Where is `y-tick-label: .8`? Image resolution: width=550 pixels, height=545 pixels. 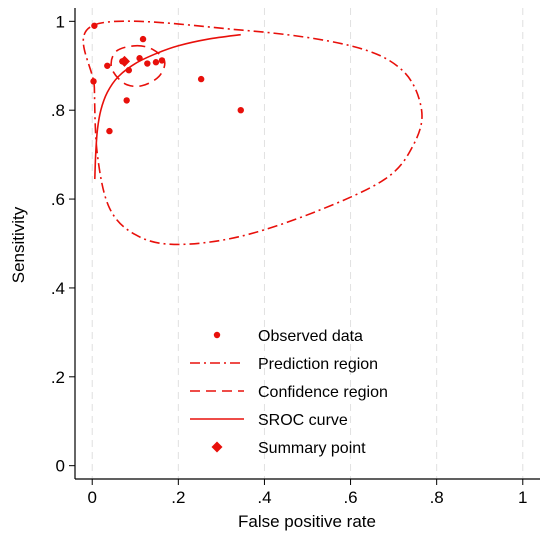
y-tick-label: .8 is located at coordinates (58, 110).